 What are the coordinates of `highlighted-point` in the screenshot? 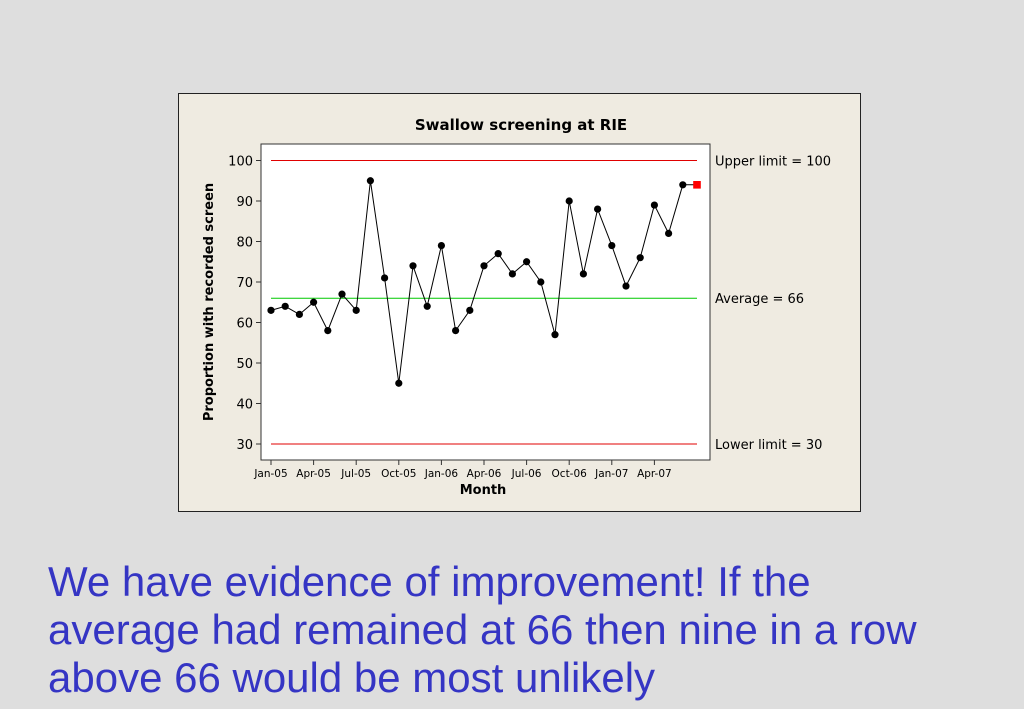 It's located at (697, 185).